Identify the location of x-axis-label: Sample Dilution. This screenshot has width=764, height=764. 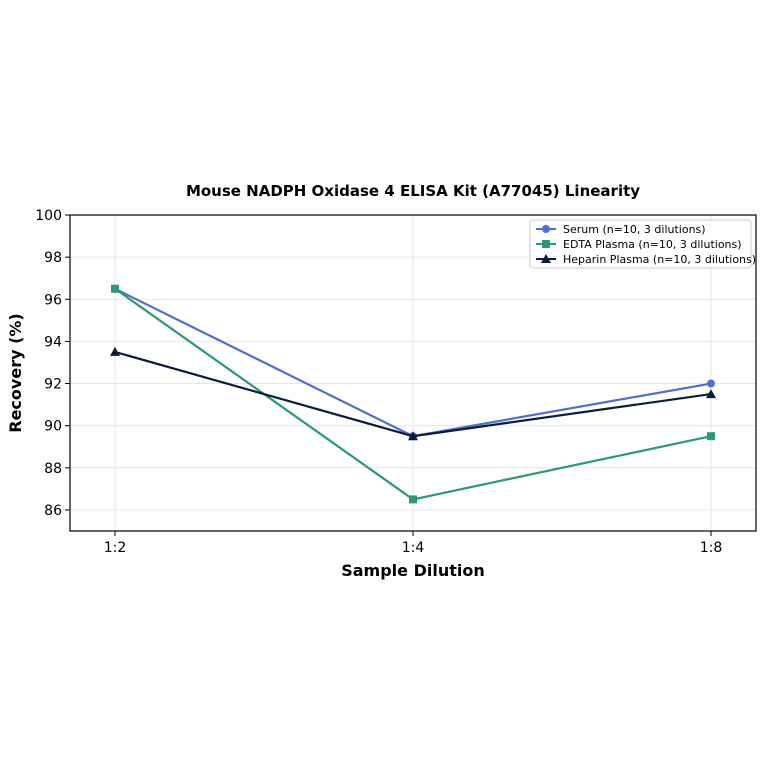
(413, 570).